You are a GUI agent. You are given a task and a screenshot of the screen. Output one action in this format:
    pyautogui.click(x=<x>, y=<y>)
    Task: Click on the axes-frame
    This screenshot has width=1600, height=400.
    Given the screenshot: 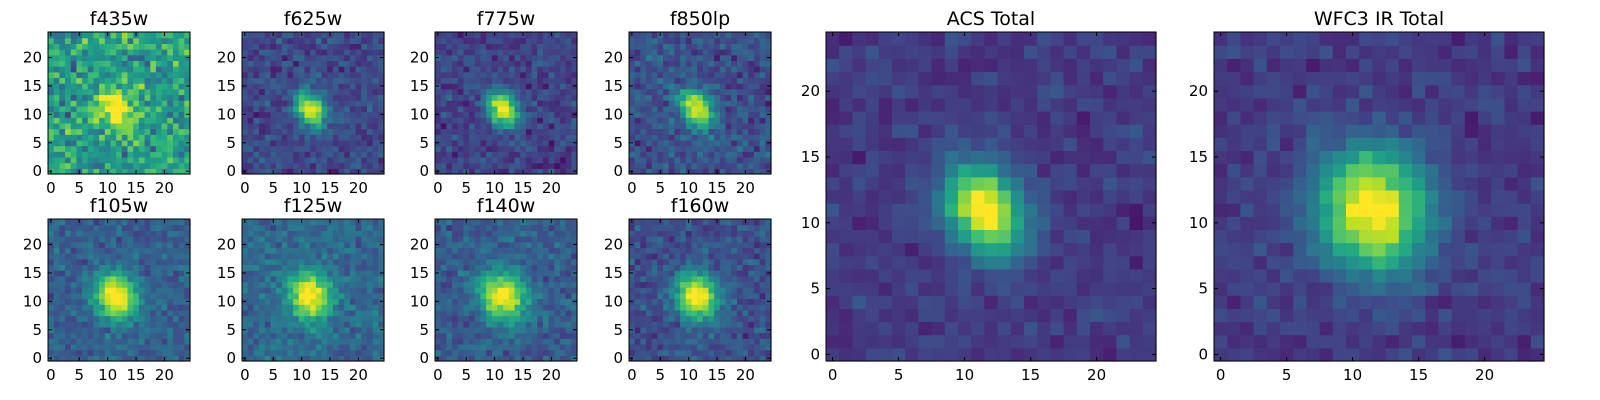 What is the action you would take?
    pyautogui.click(x=313, y=103)
    